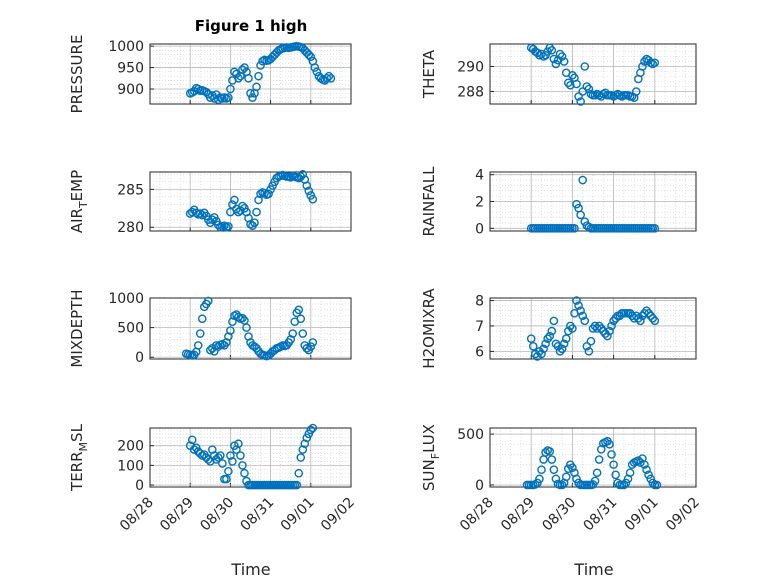 The image size is (778, 583). Describe the element at coordinates (470, 68) in the screenshot. I see `y-tick-label: 290` at that location.